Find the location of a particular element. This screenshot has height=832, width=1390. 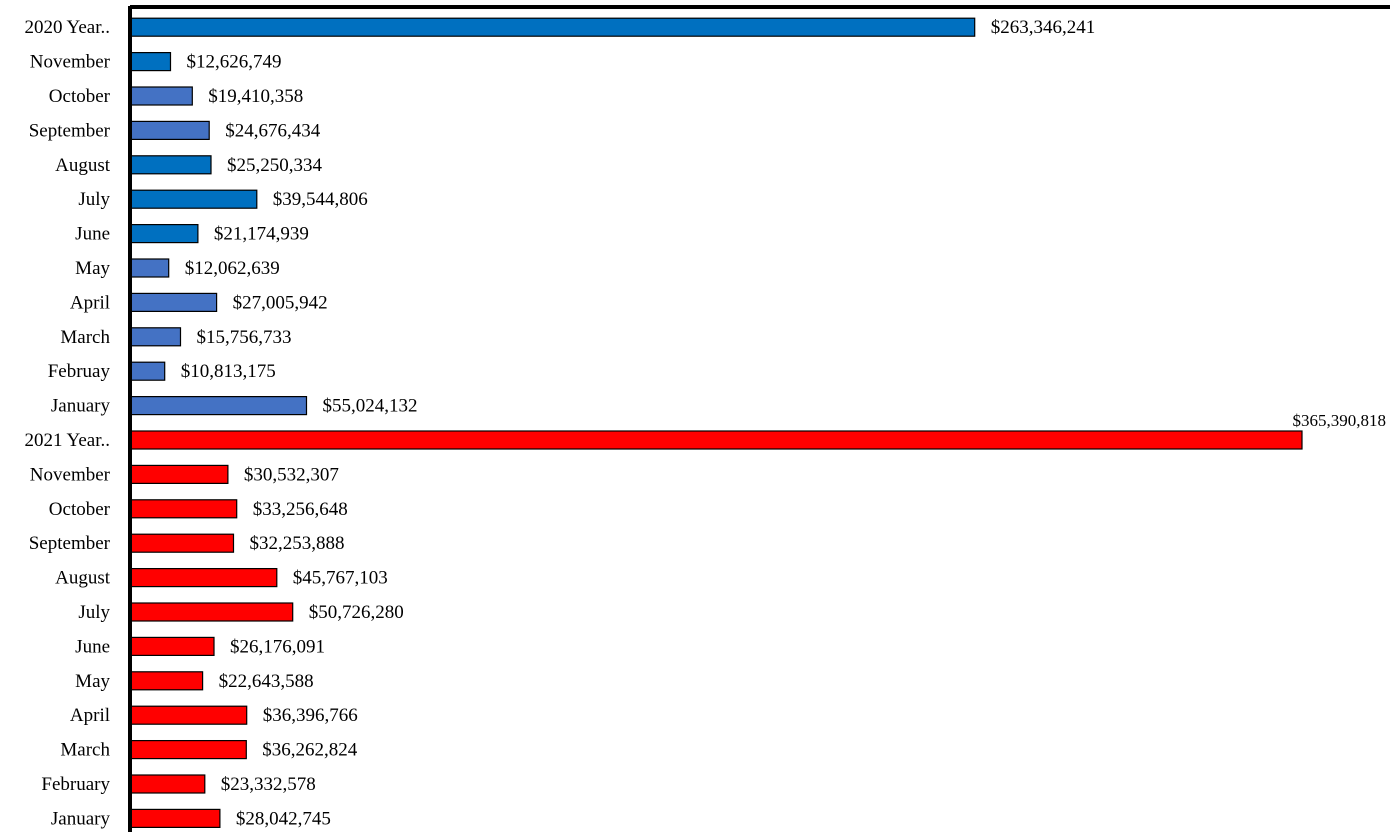

category-label-8: April is located at coordinates (90, 302).